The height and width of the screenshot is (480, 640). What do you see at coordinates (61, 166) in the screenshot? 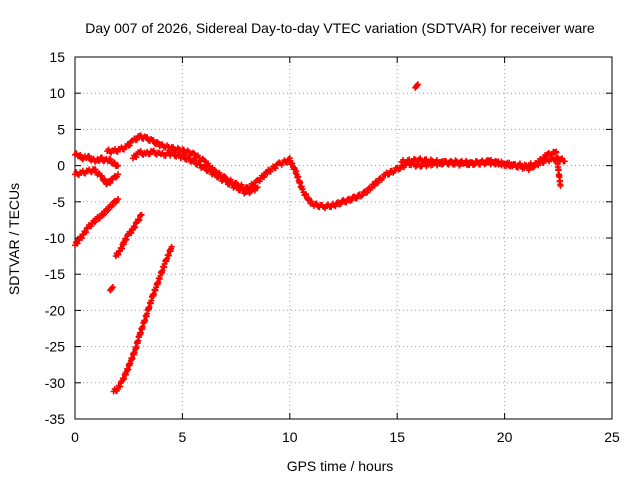
I see `y-tick-label: 0` at bounding box center [61, 166].